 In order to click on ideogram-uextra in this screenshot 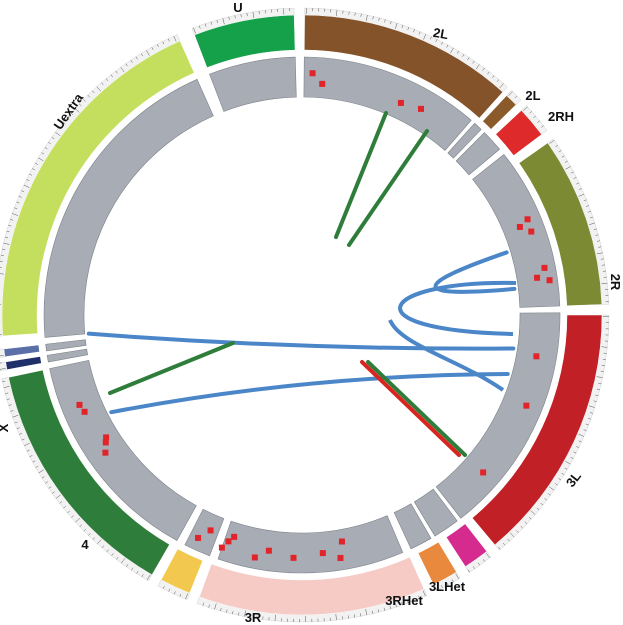, I will do `click(98, 188)`.